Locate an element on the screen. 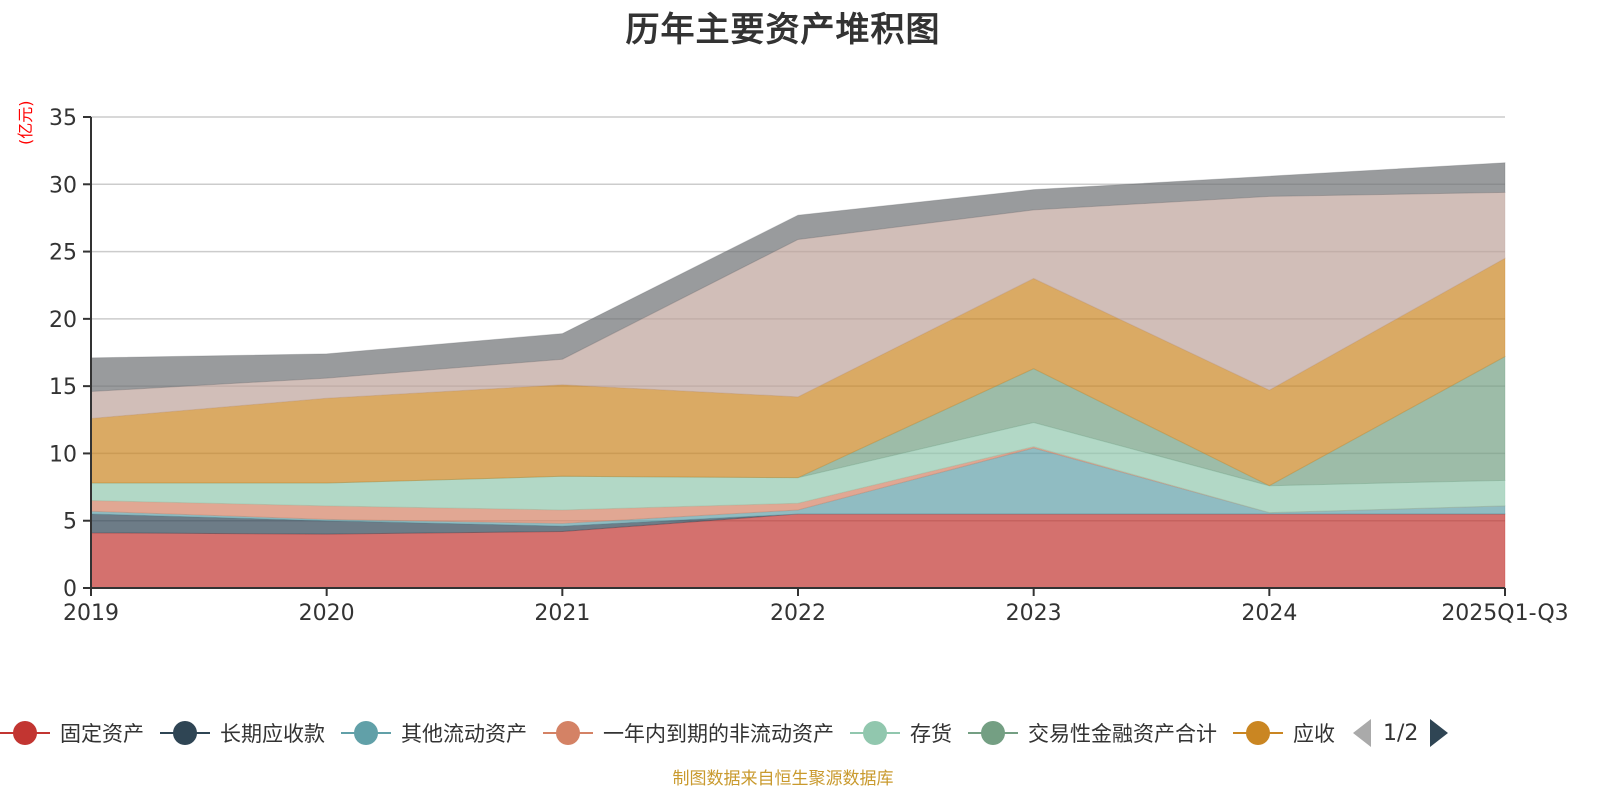  legend-item: 长期应收款 is located at coordinates (242, 733).